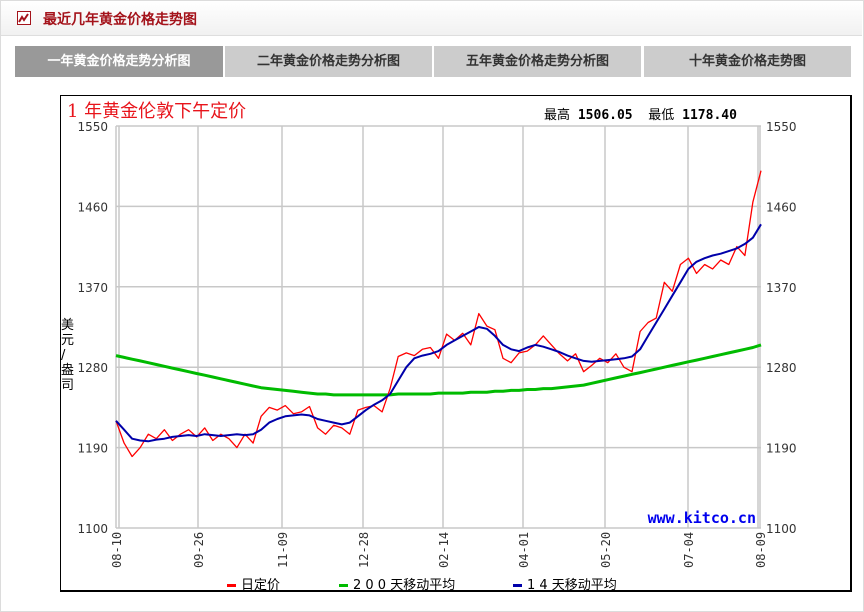 This screenshot has width=864, height=612. What do you see at coordinates (68, 370) in the screenshot?
I see `y-axis-label-char: 盎` at bounding box center [68, 370].